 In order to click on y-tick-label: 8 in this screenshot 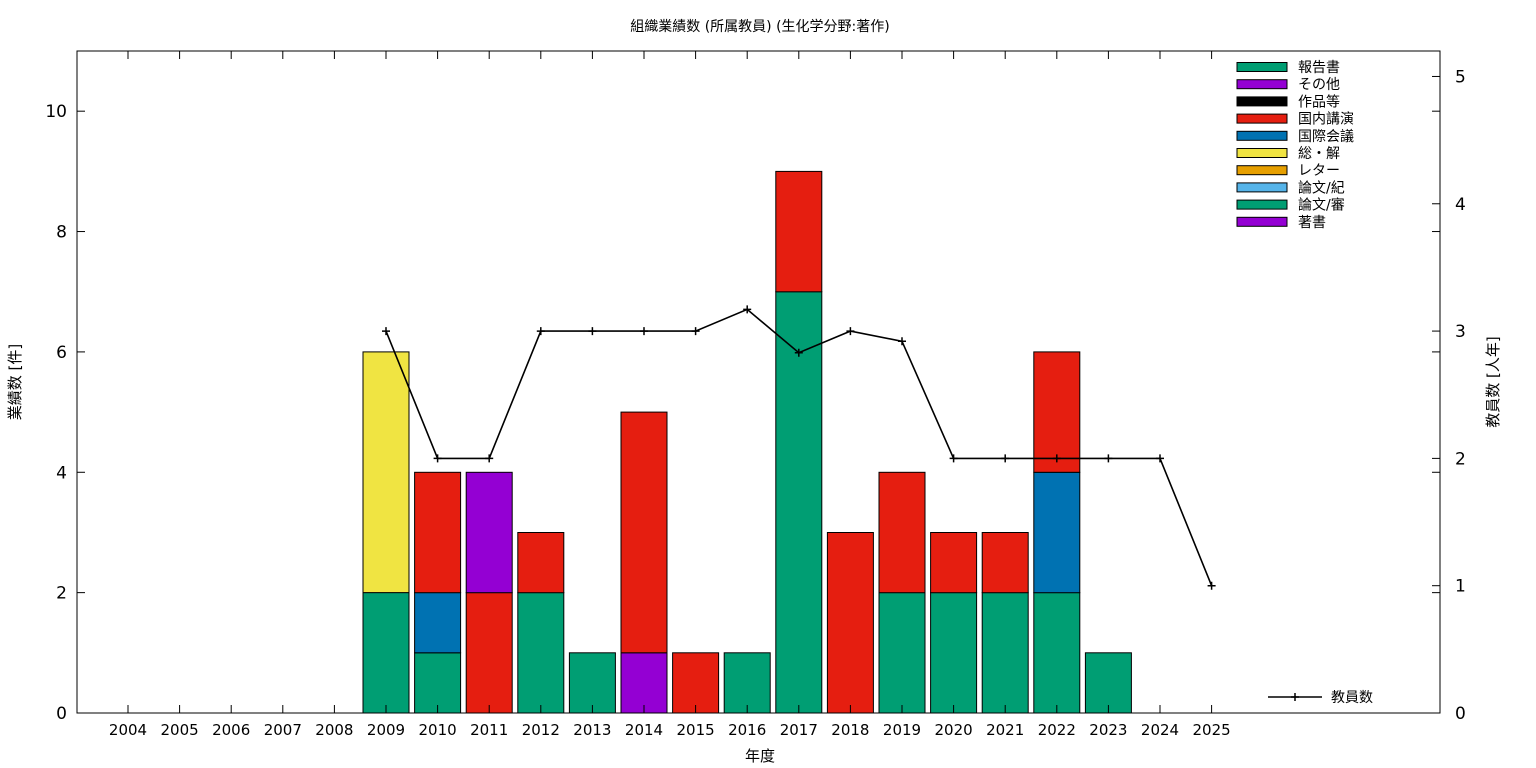, I will do `click(61, 233)`.